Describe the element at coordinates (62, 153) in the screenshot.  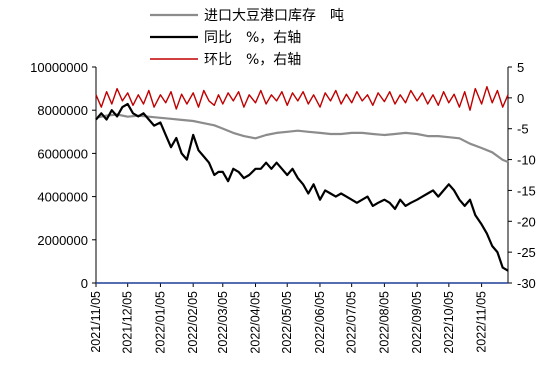
I see `left-tick-label: 6000000` at that location.